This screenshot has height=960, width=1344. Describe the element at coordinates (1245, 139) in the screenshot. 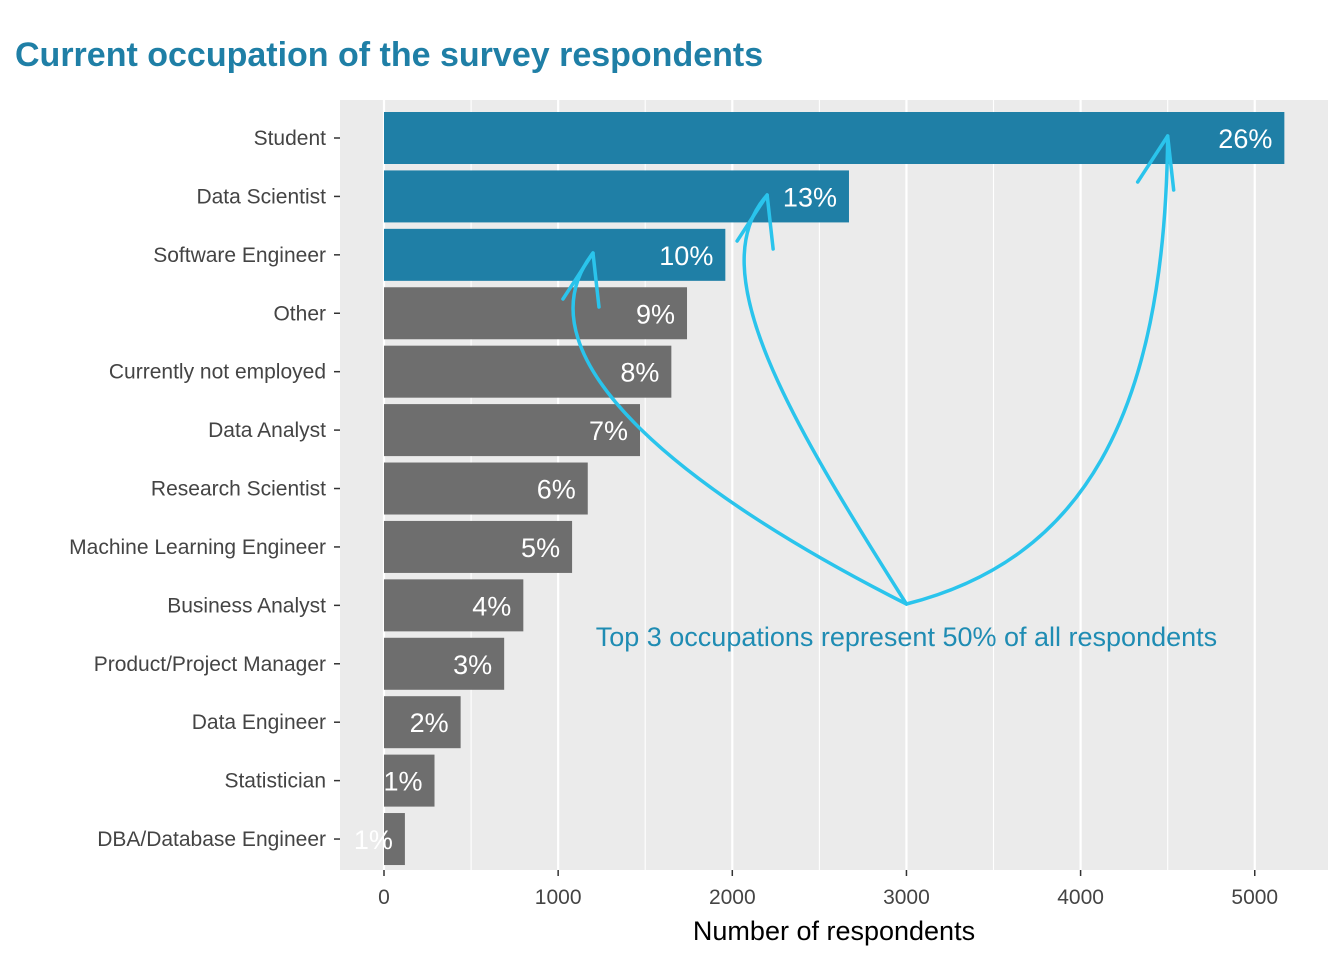

I see `bar-value-label: 26%` at that location.